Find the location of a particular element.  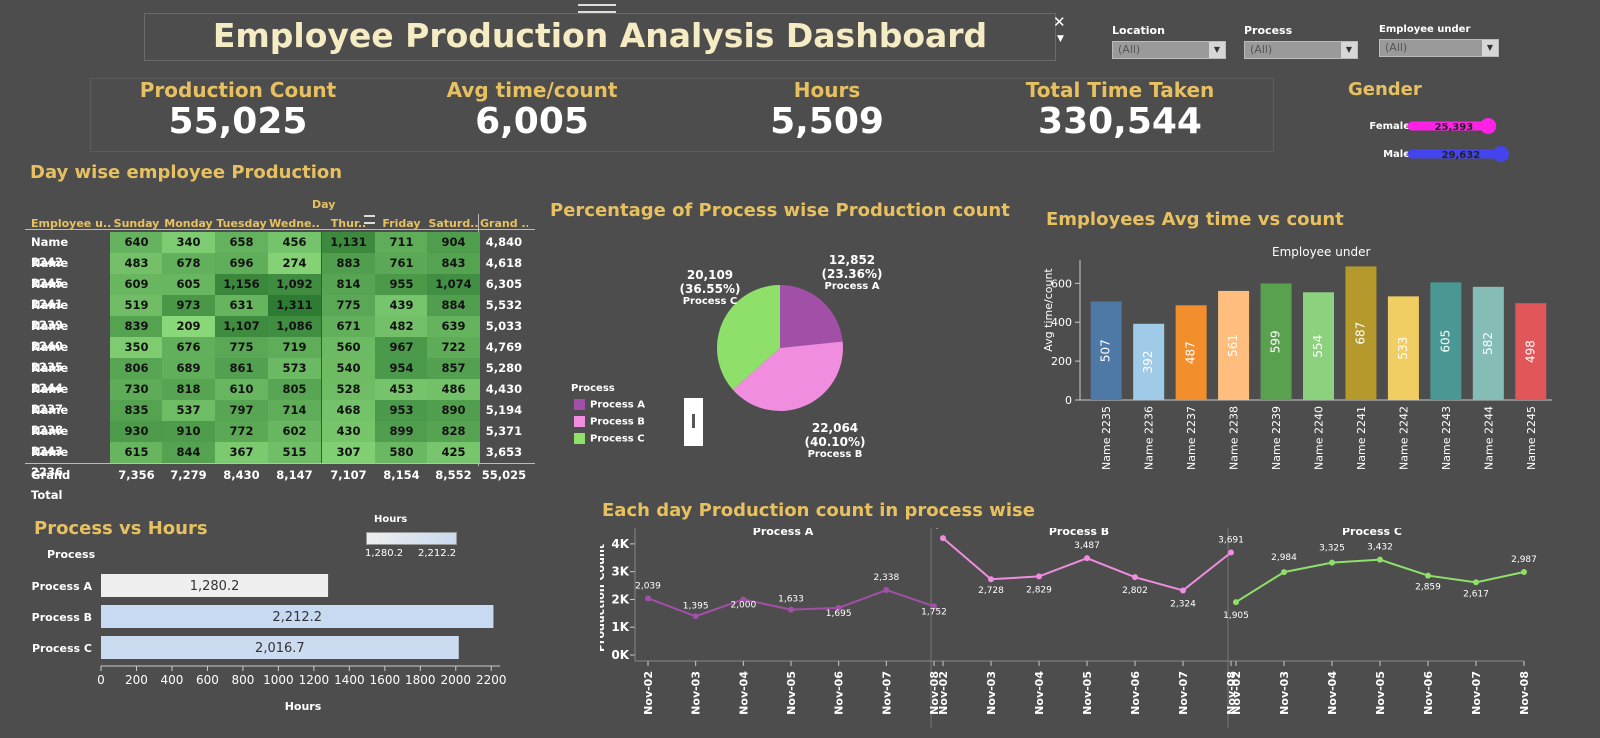

heatmap-cell: 1,086 is located at coordinates (294, 326).